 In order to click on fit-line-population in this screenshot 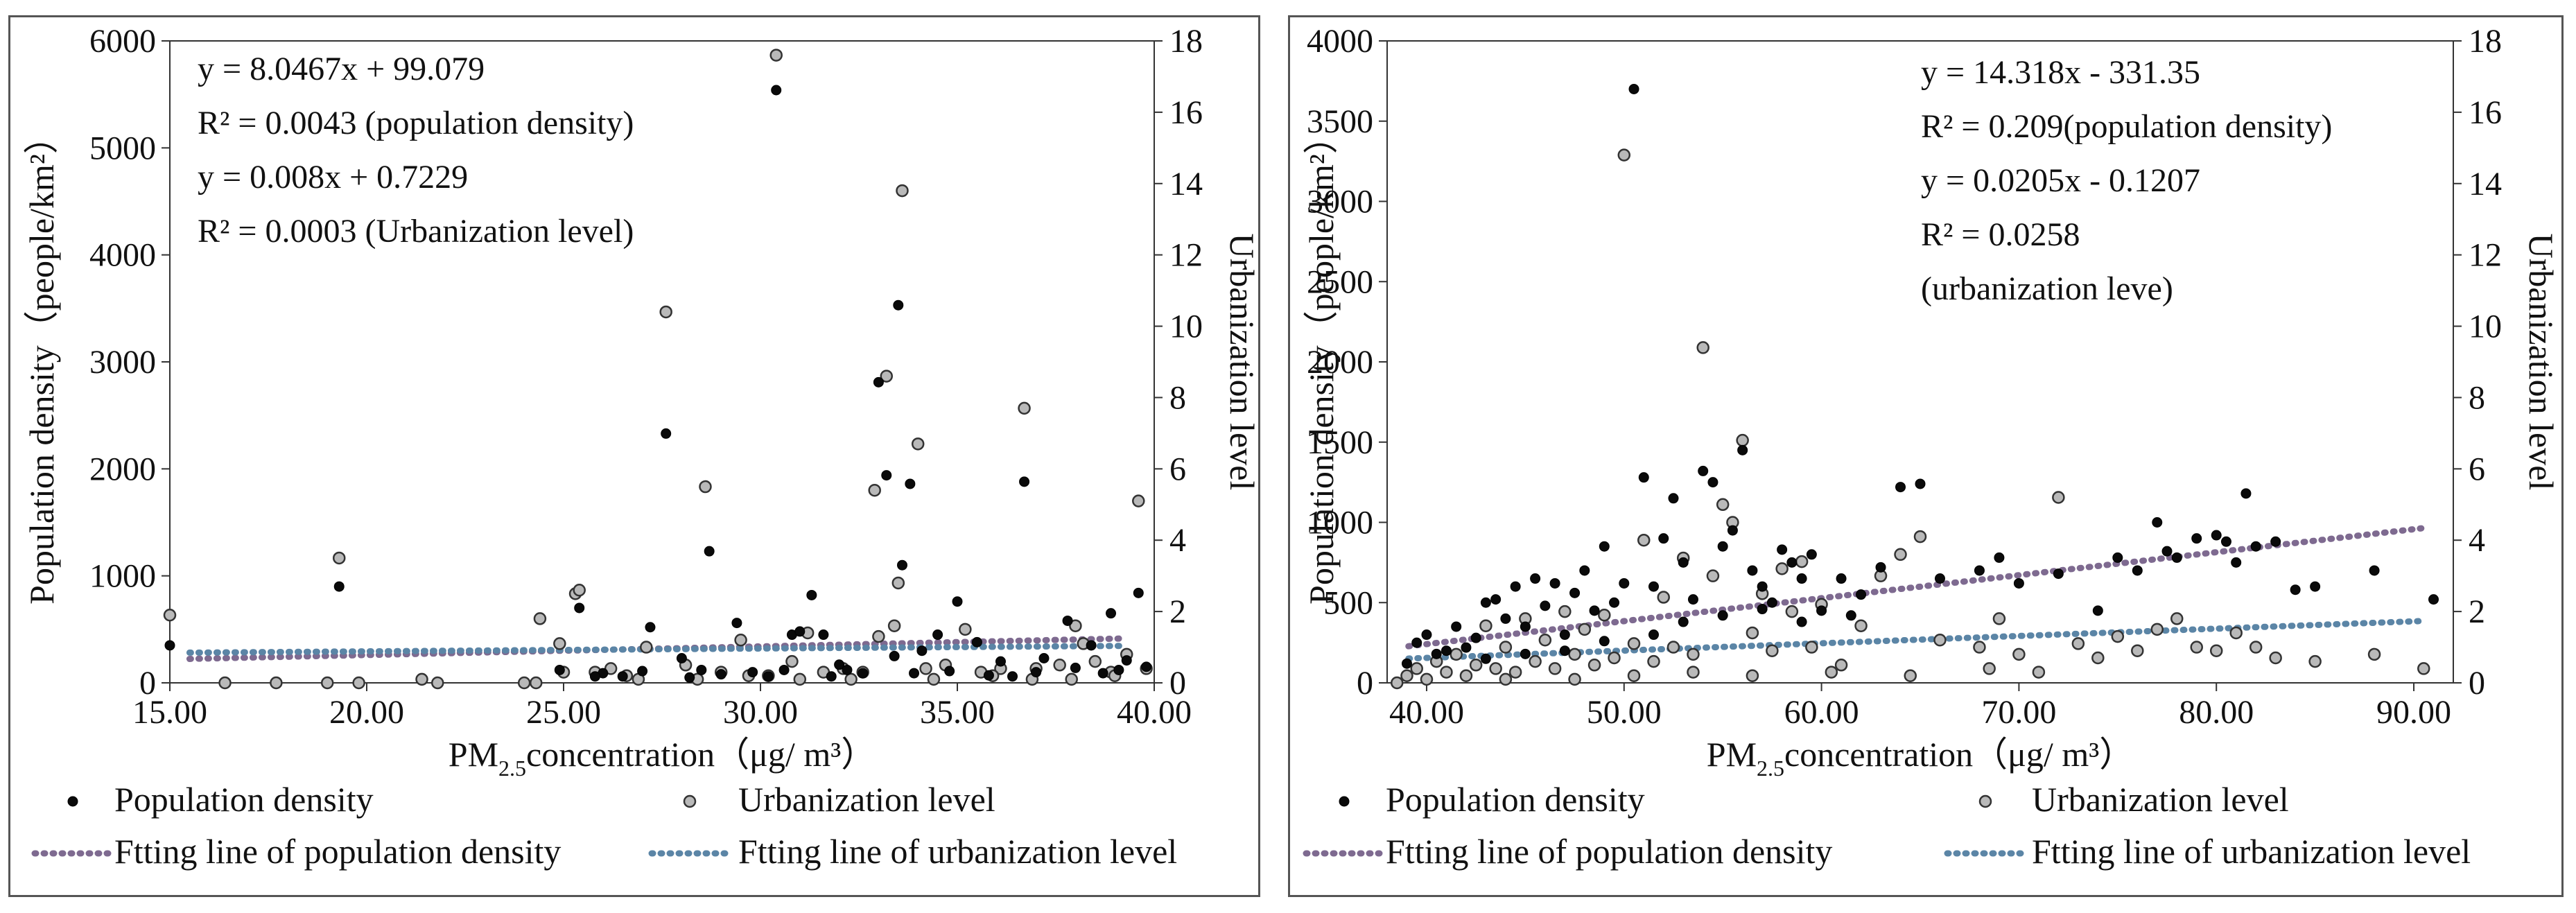, I will do `click(1915, 587)`.